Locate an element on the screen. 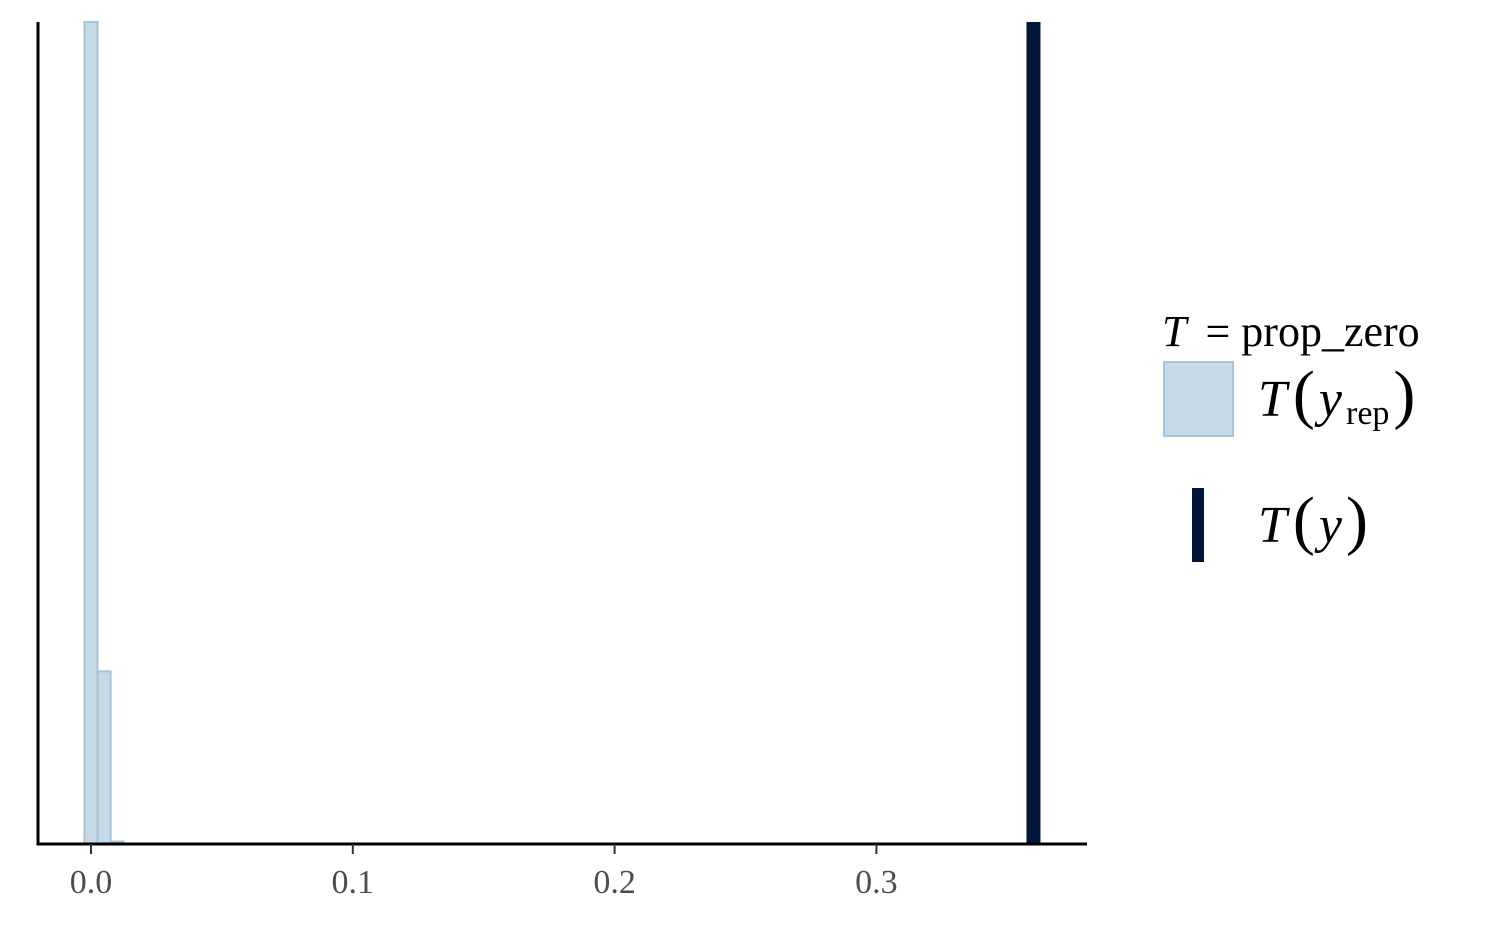 This screenshot has height=927, width=1500. legend-title-rest: = prop_zero is located at coordinates (1312, 331).